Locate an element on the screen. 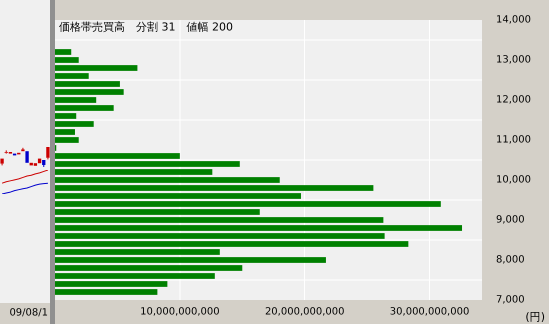  text: 09/08/1 is located at coordinates (28, 313).